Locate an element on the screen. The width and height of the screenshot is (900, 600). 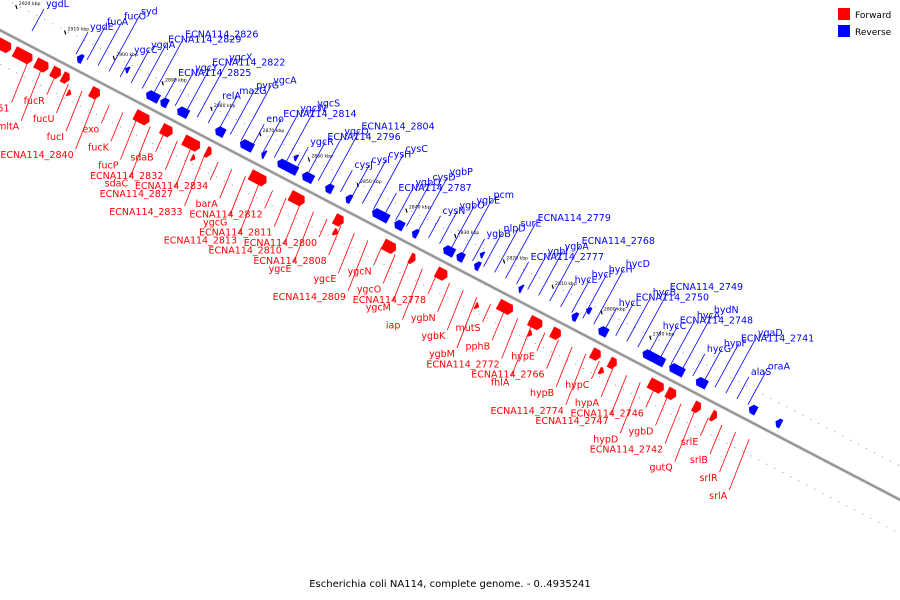
gene-label: ECNA114_2746 is located at coordinates (607, 413).